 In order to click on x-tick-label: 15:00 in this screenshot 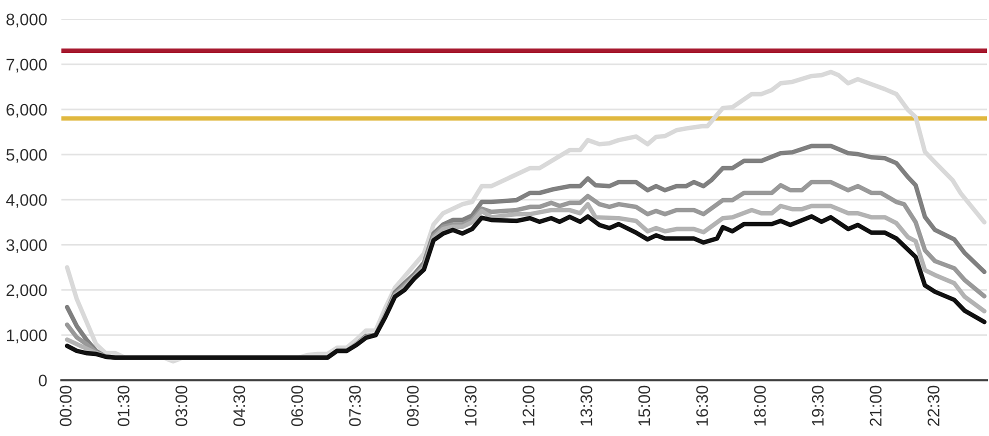, I will do `click(644, 406)`.